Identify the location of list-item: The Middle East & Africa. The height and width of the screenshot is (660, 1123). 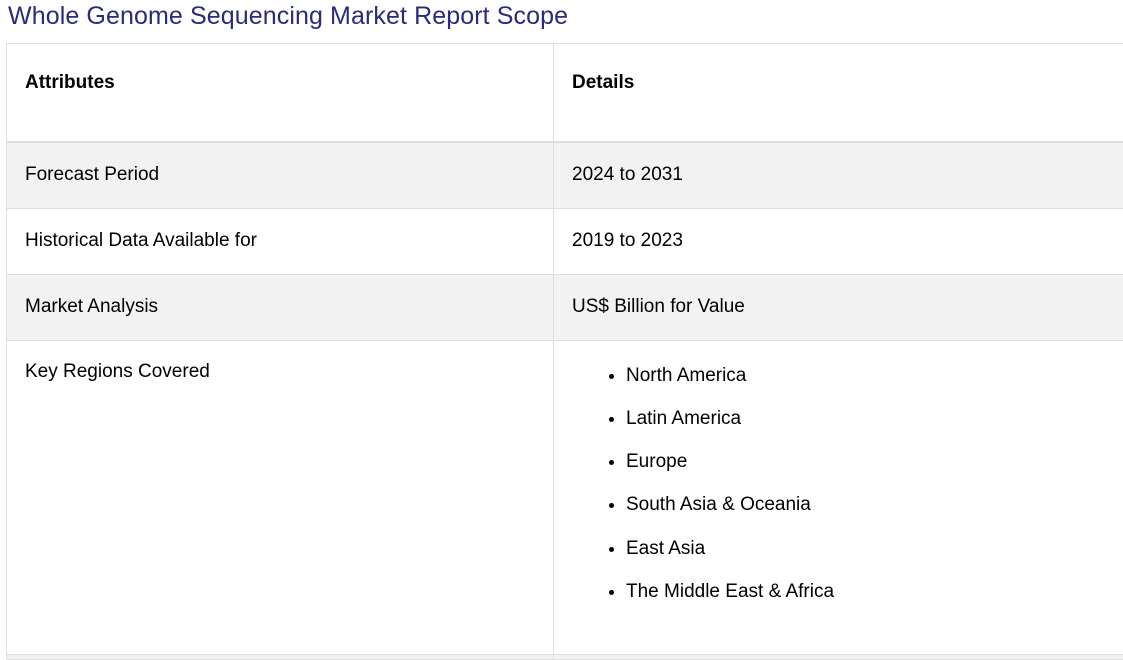
(869, 602).